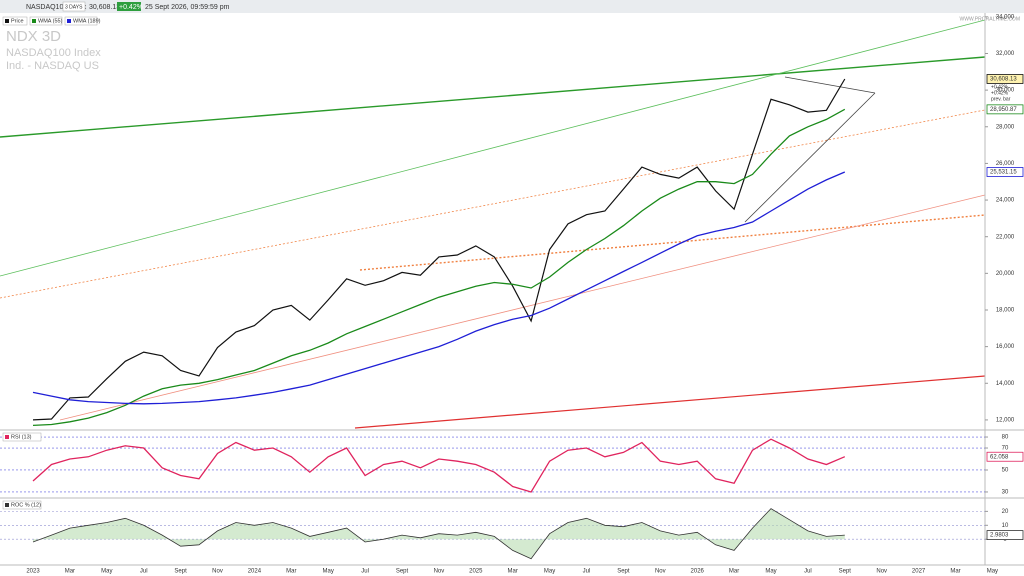 The width and height of the screenshot is (1024, 576). What do you see at coordinates (1005, 311) in the screenshot?
I see `y-tick-label: 18,000` at bounding box center [1005, 311].